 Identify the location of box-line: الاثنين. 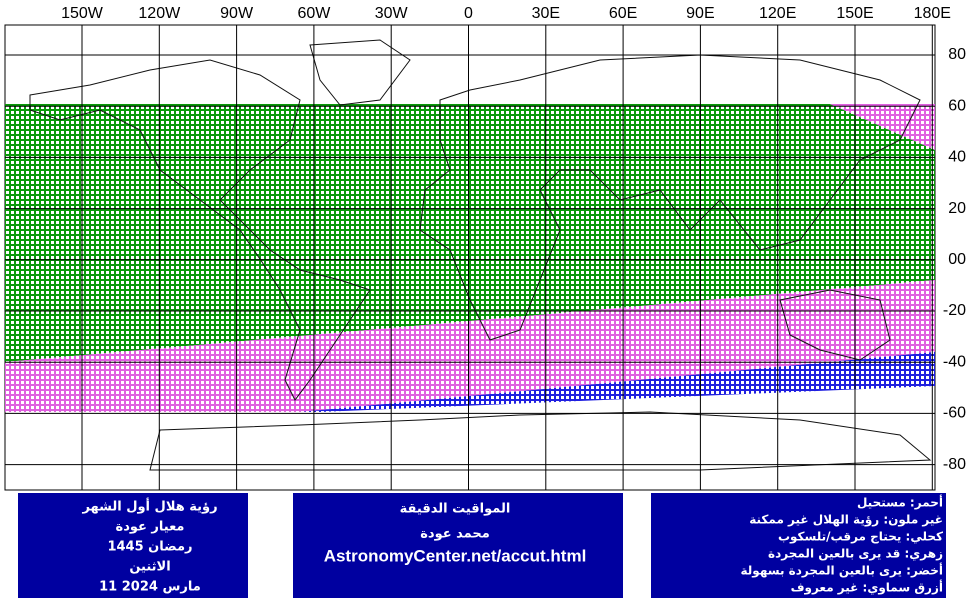
(149, 567).